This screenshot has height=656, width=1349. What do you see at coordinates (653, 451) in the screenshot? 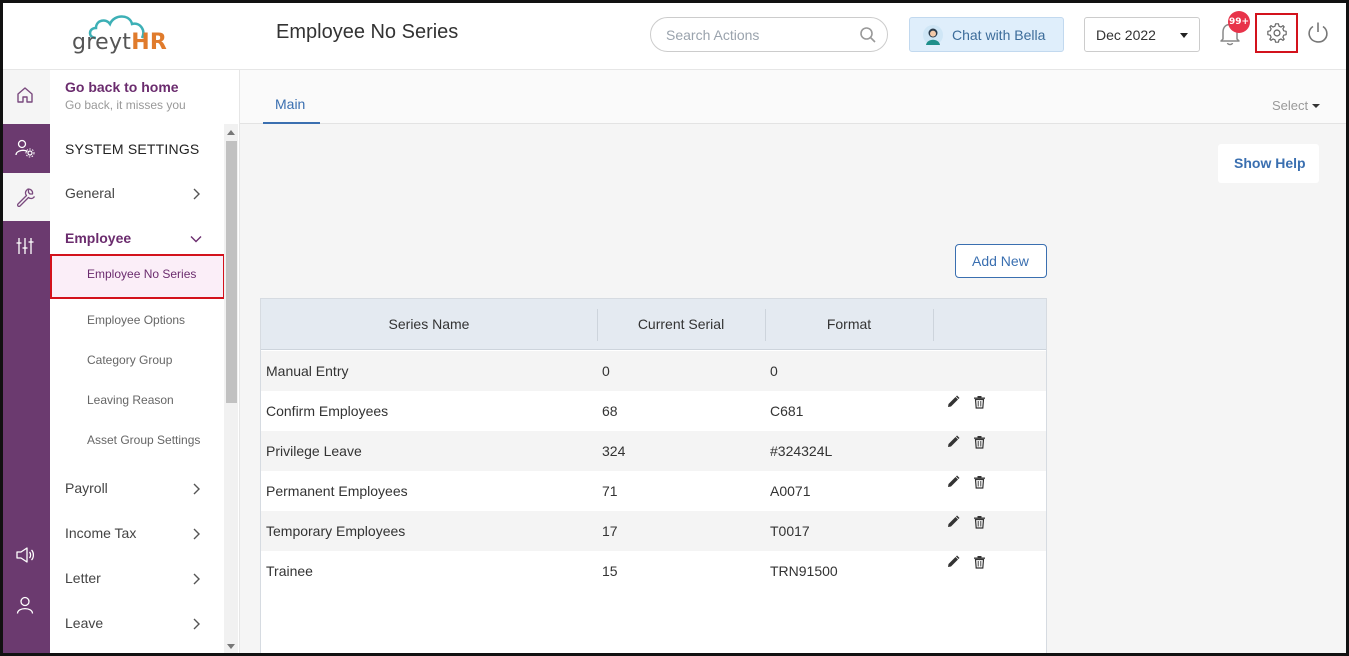
I see `table-row: Privilege Leave 324 #324324L` at bounding box center [653, 451].